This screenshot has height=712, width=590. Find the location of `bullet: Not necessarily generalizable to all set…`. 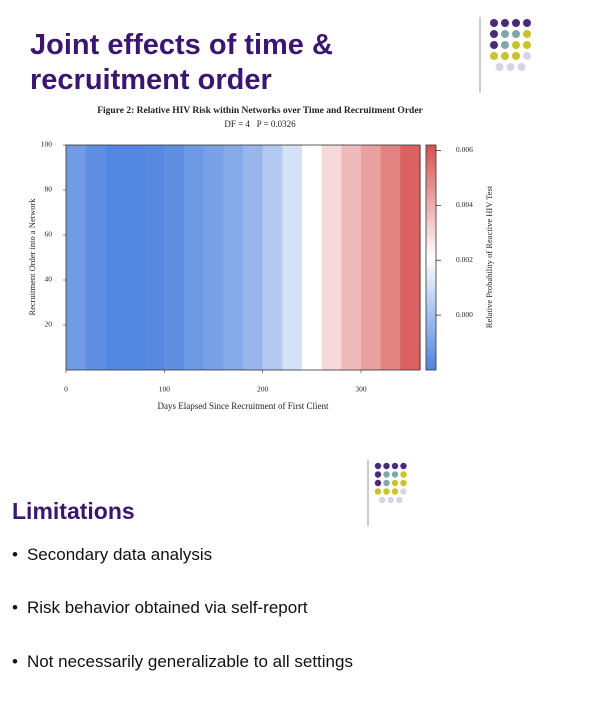

bullet: Not necessarily generalizable to all set… is located at coordinates (182, 662).